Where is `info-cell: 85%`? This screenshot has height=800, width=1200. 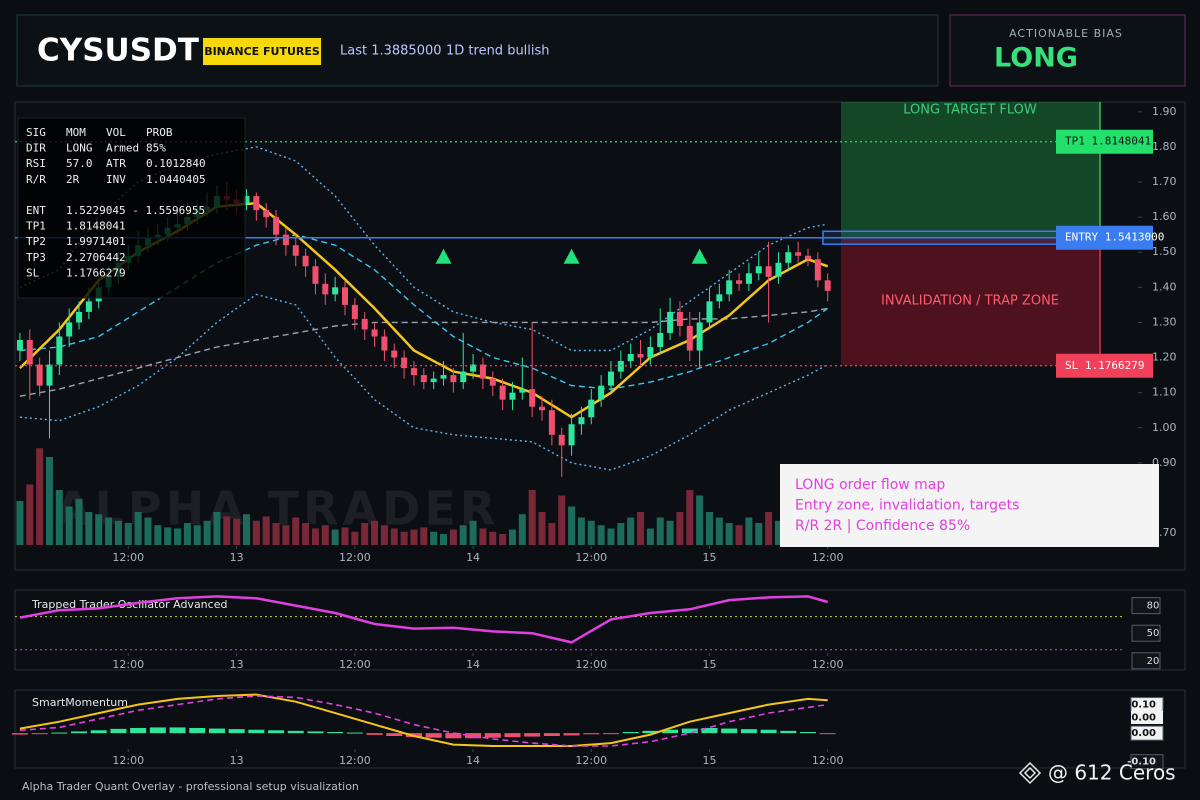
info-cell: 85% is located at coordinates (156, 148).